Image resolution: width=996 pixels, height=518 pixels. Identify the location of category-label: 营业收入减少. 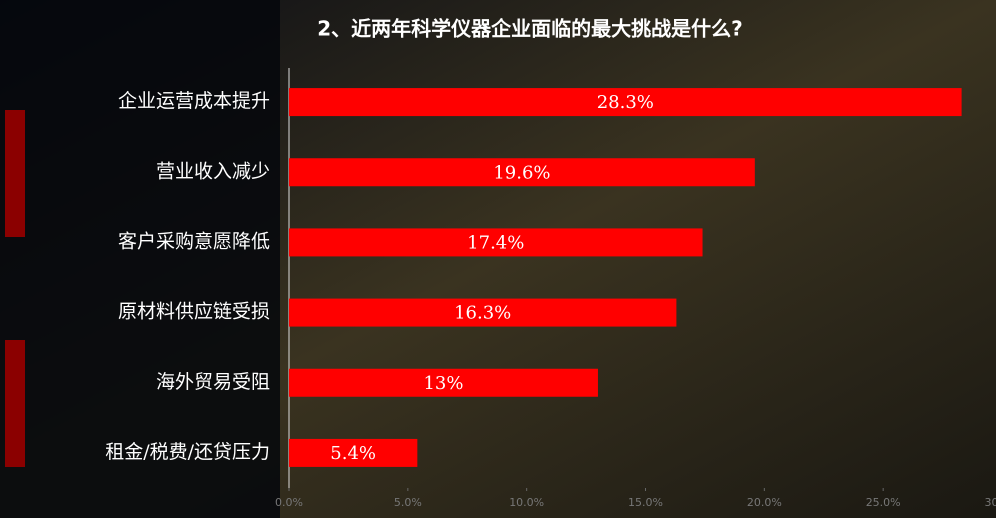
(213, 171).